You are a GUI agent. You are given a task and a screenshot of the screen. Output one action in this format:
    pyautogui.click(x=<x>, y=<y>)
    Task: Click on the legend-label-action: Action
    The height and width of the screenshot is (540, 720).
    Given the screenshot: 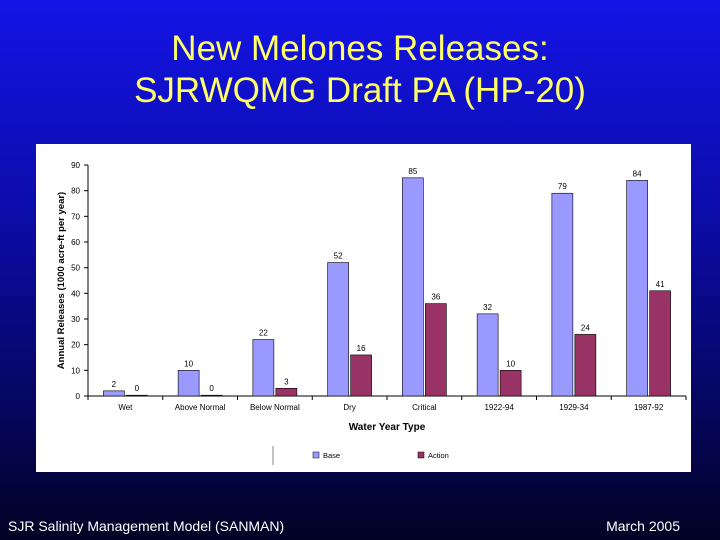 What is the action you would take?
    pyautogui.click(x=438, y=455)
    